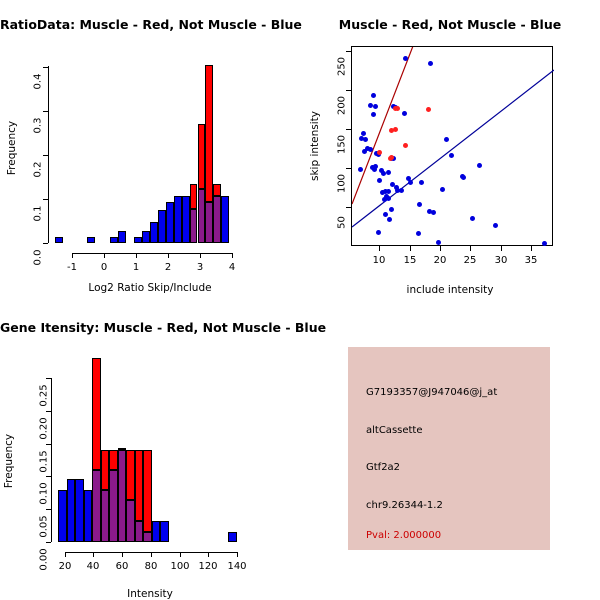 The width and height of the screenshot is (600, 600). What do you see at coordinates (38, 169) in the screenshot?
I see `ratio-y-label-2: 0.2` at bounding box center [38, 169].